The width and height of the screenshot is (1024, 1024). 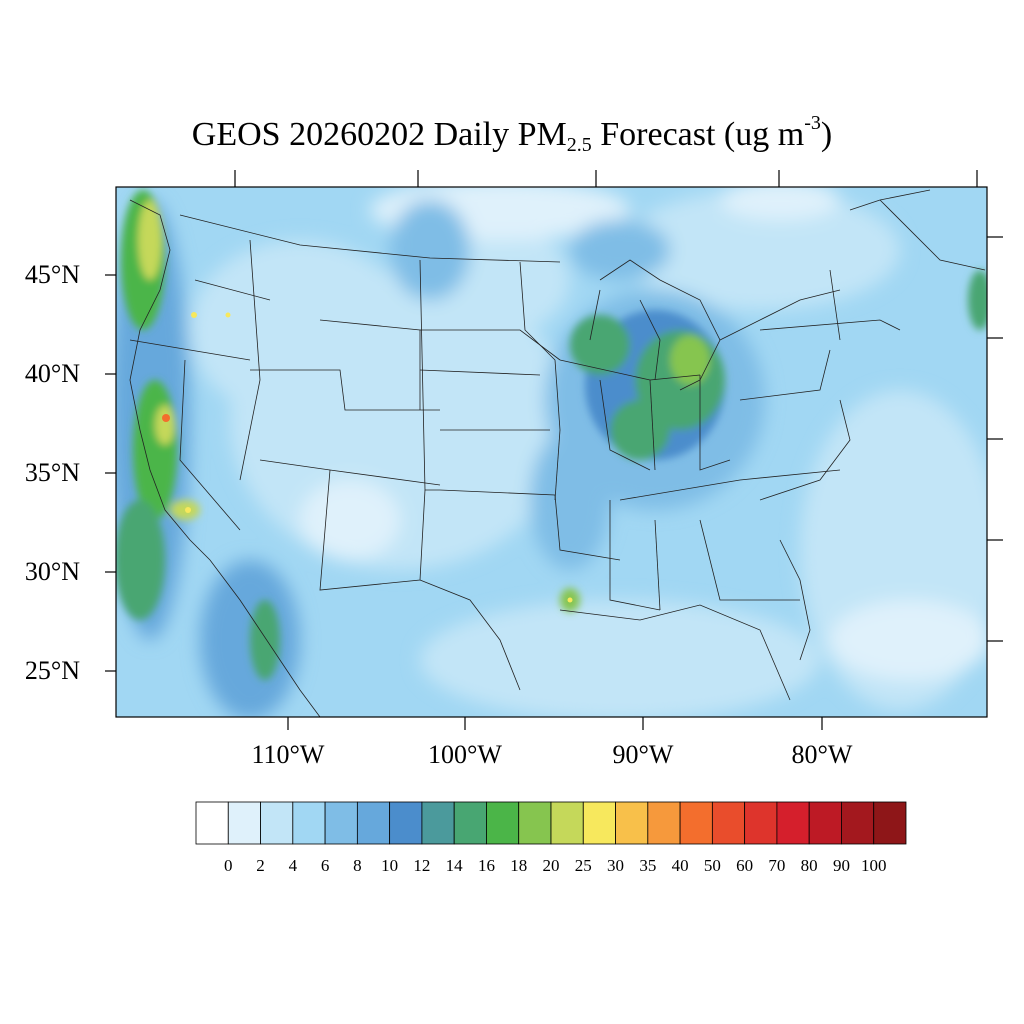 What do you see at coordinates (486, 865) in the screenshot?
I see `colorbar-label: 16` at bounding box center [486, 865].